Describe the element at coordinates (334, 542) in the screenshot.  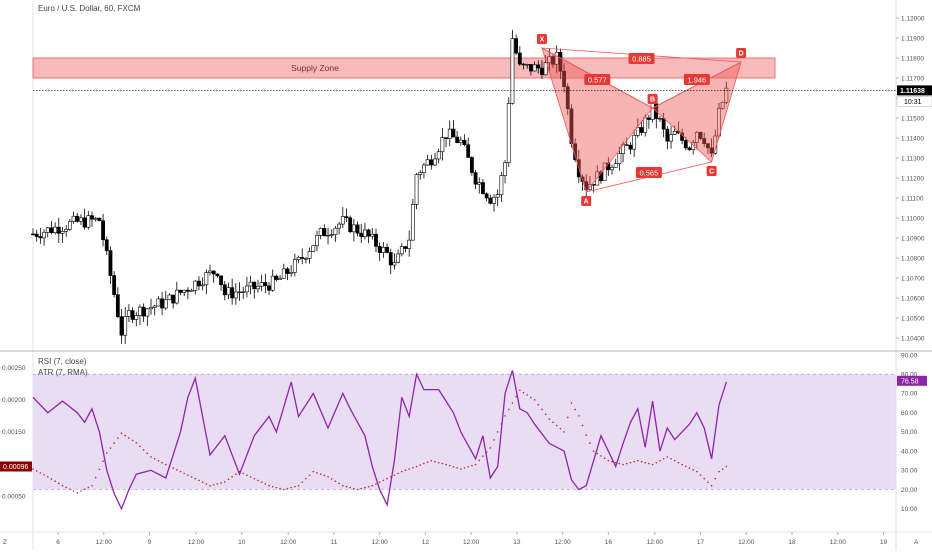
I see `time-tick-label: 11` at that location.